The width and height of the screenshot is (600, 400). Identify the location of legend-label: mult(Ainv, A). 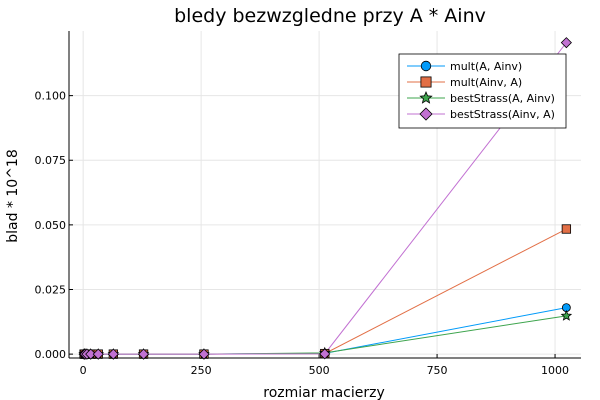
(486, 82).